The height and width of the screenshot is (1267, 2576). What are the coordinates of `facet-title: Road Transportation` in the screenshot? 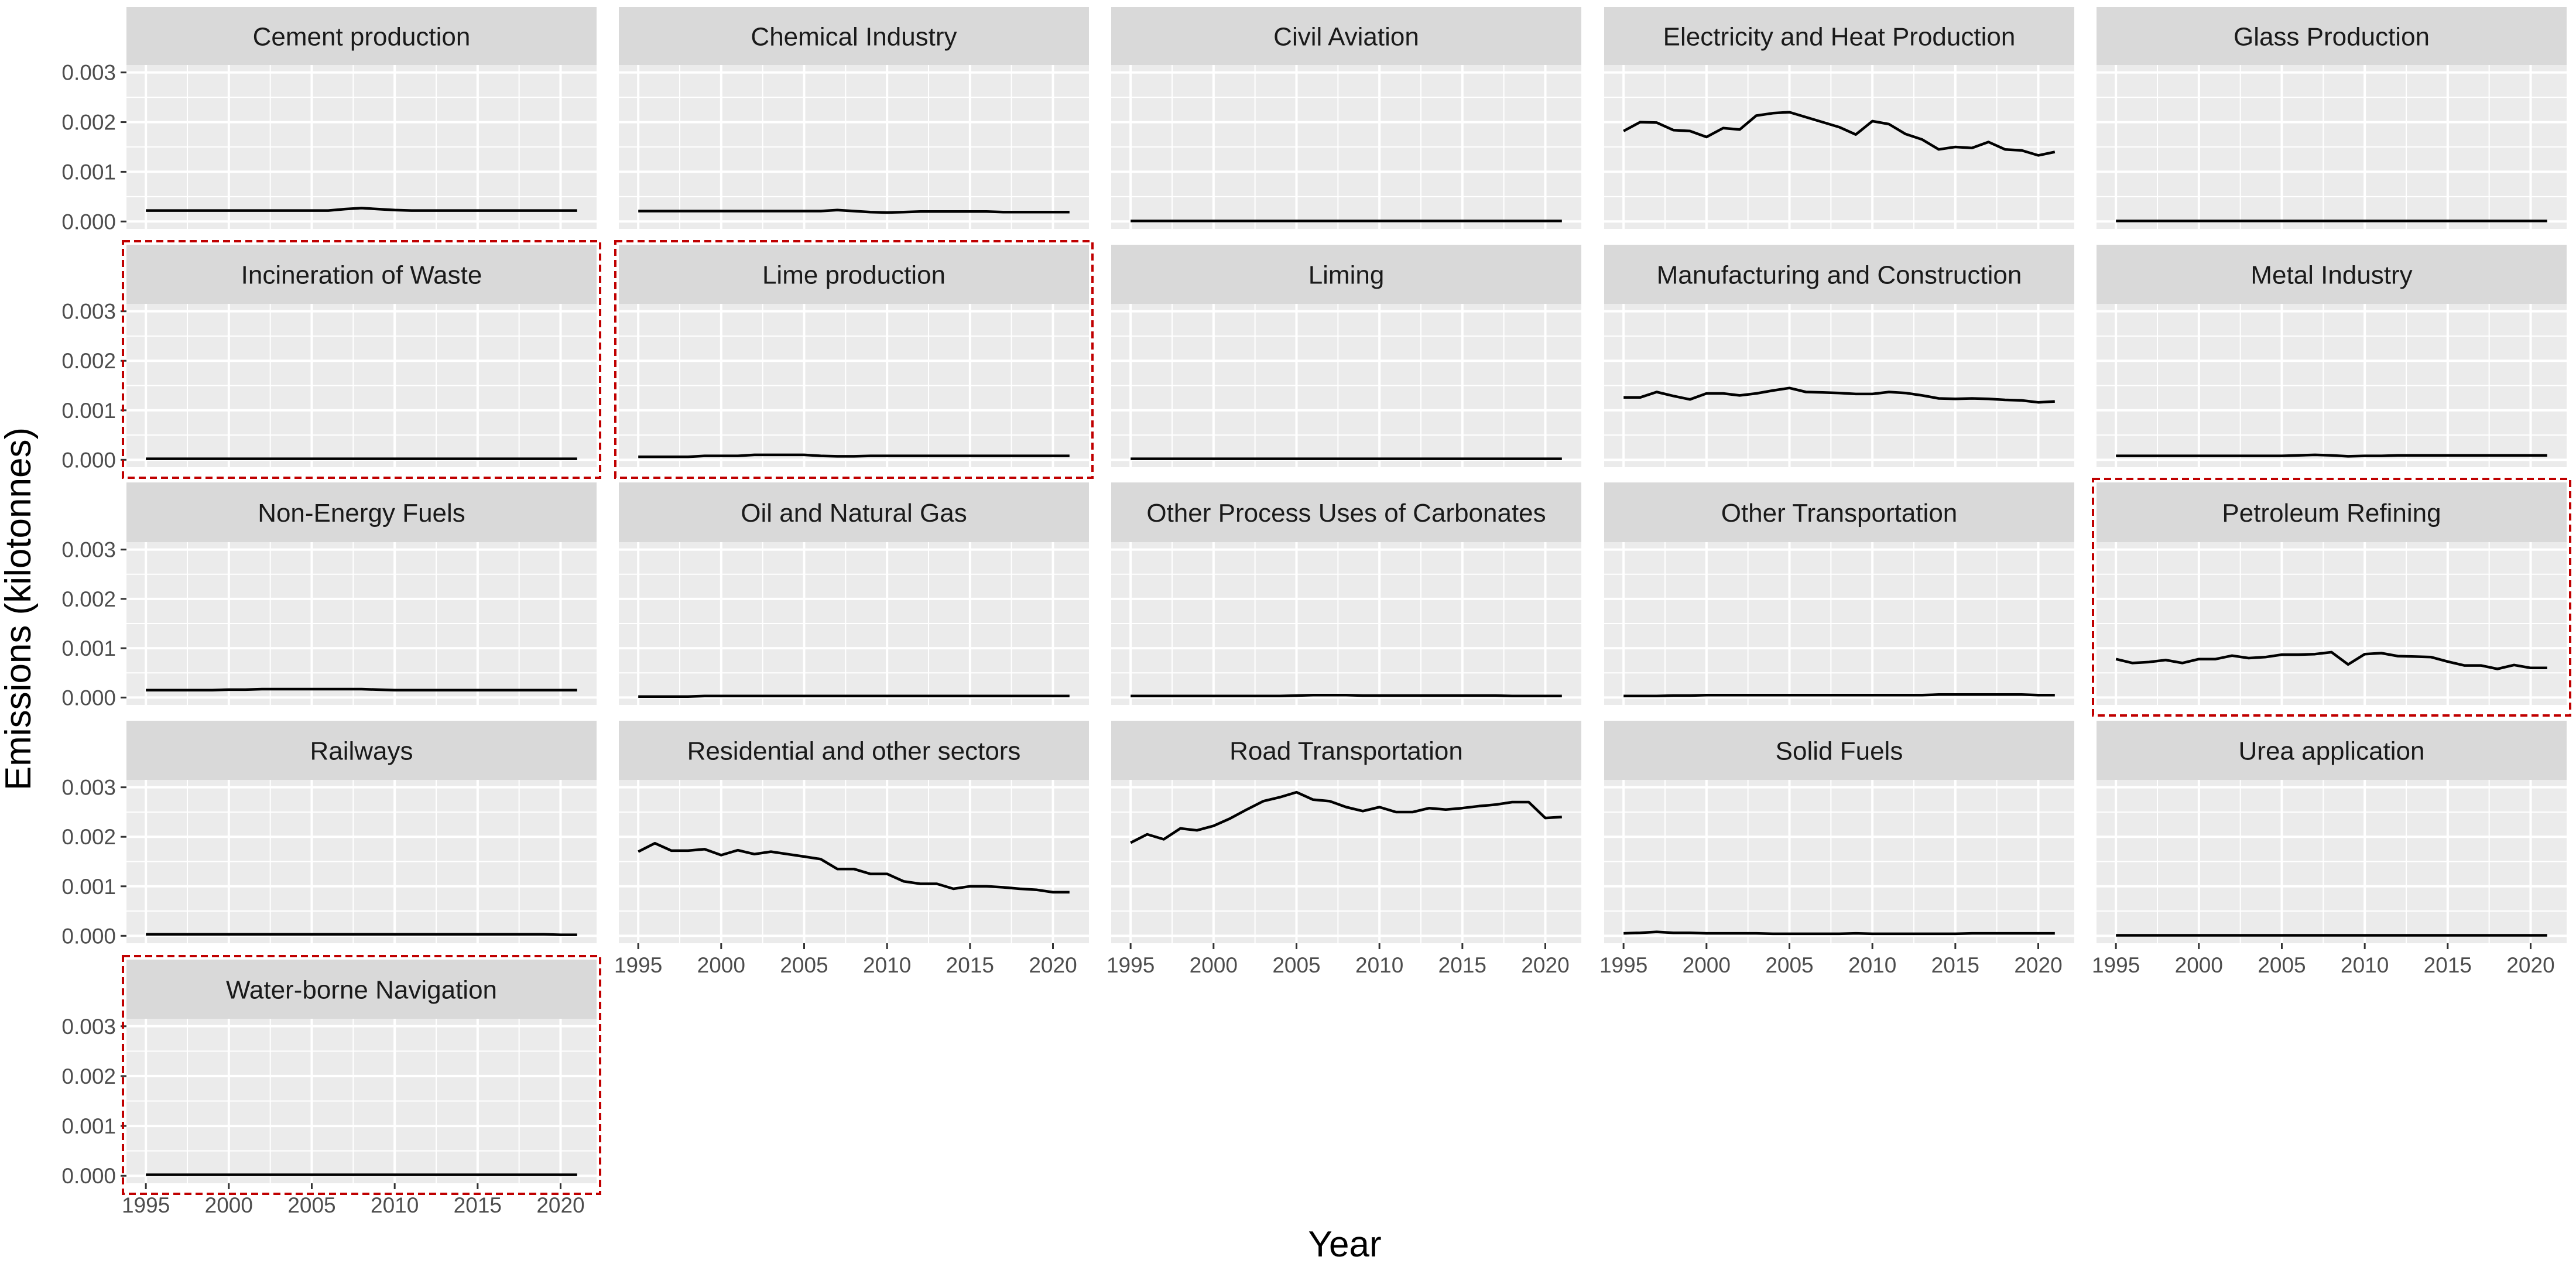 It's located at (1346, 751).